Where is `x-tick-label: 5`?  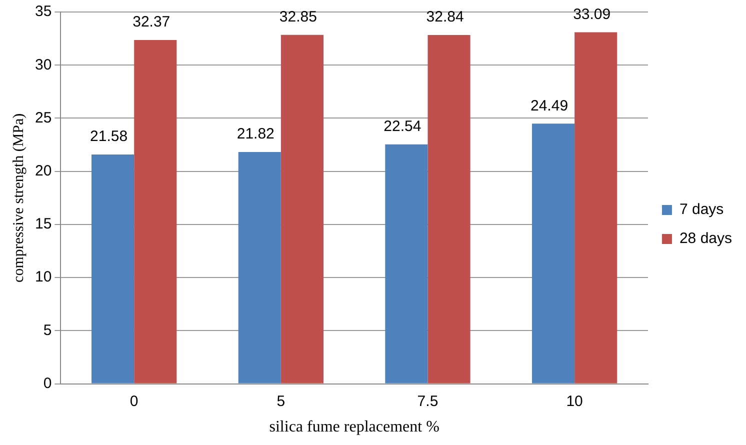
x-tick-label: 5 is located at coordinates (281, 401).